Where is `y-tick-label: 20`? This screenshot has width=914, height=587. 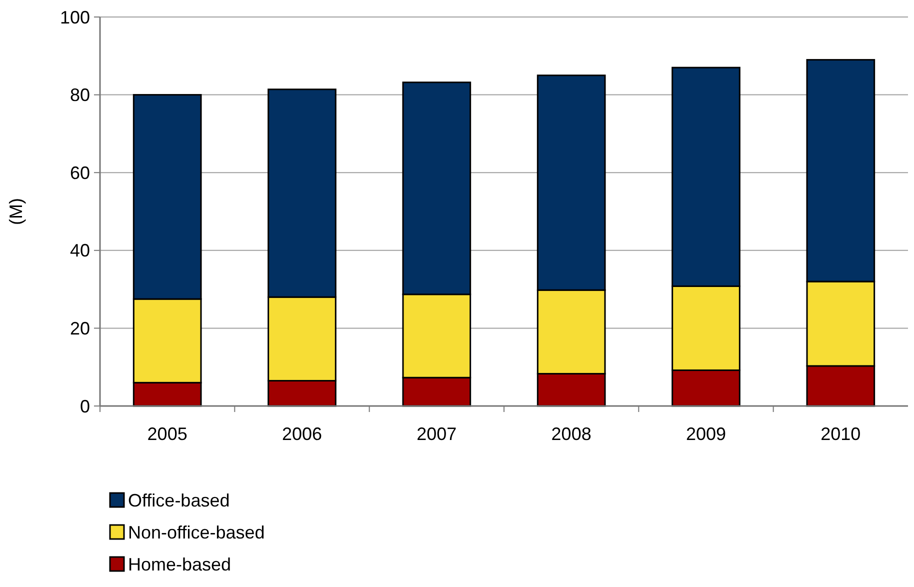
y-tick-label: 20 is located at coordinates (80, 328).